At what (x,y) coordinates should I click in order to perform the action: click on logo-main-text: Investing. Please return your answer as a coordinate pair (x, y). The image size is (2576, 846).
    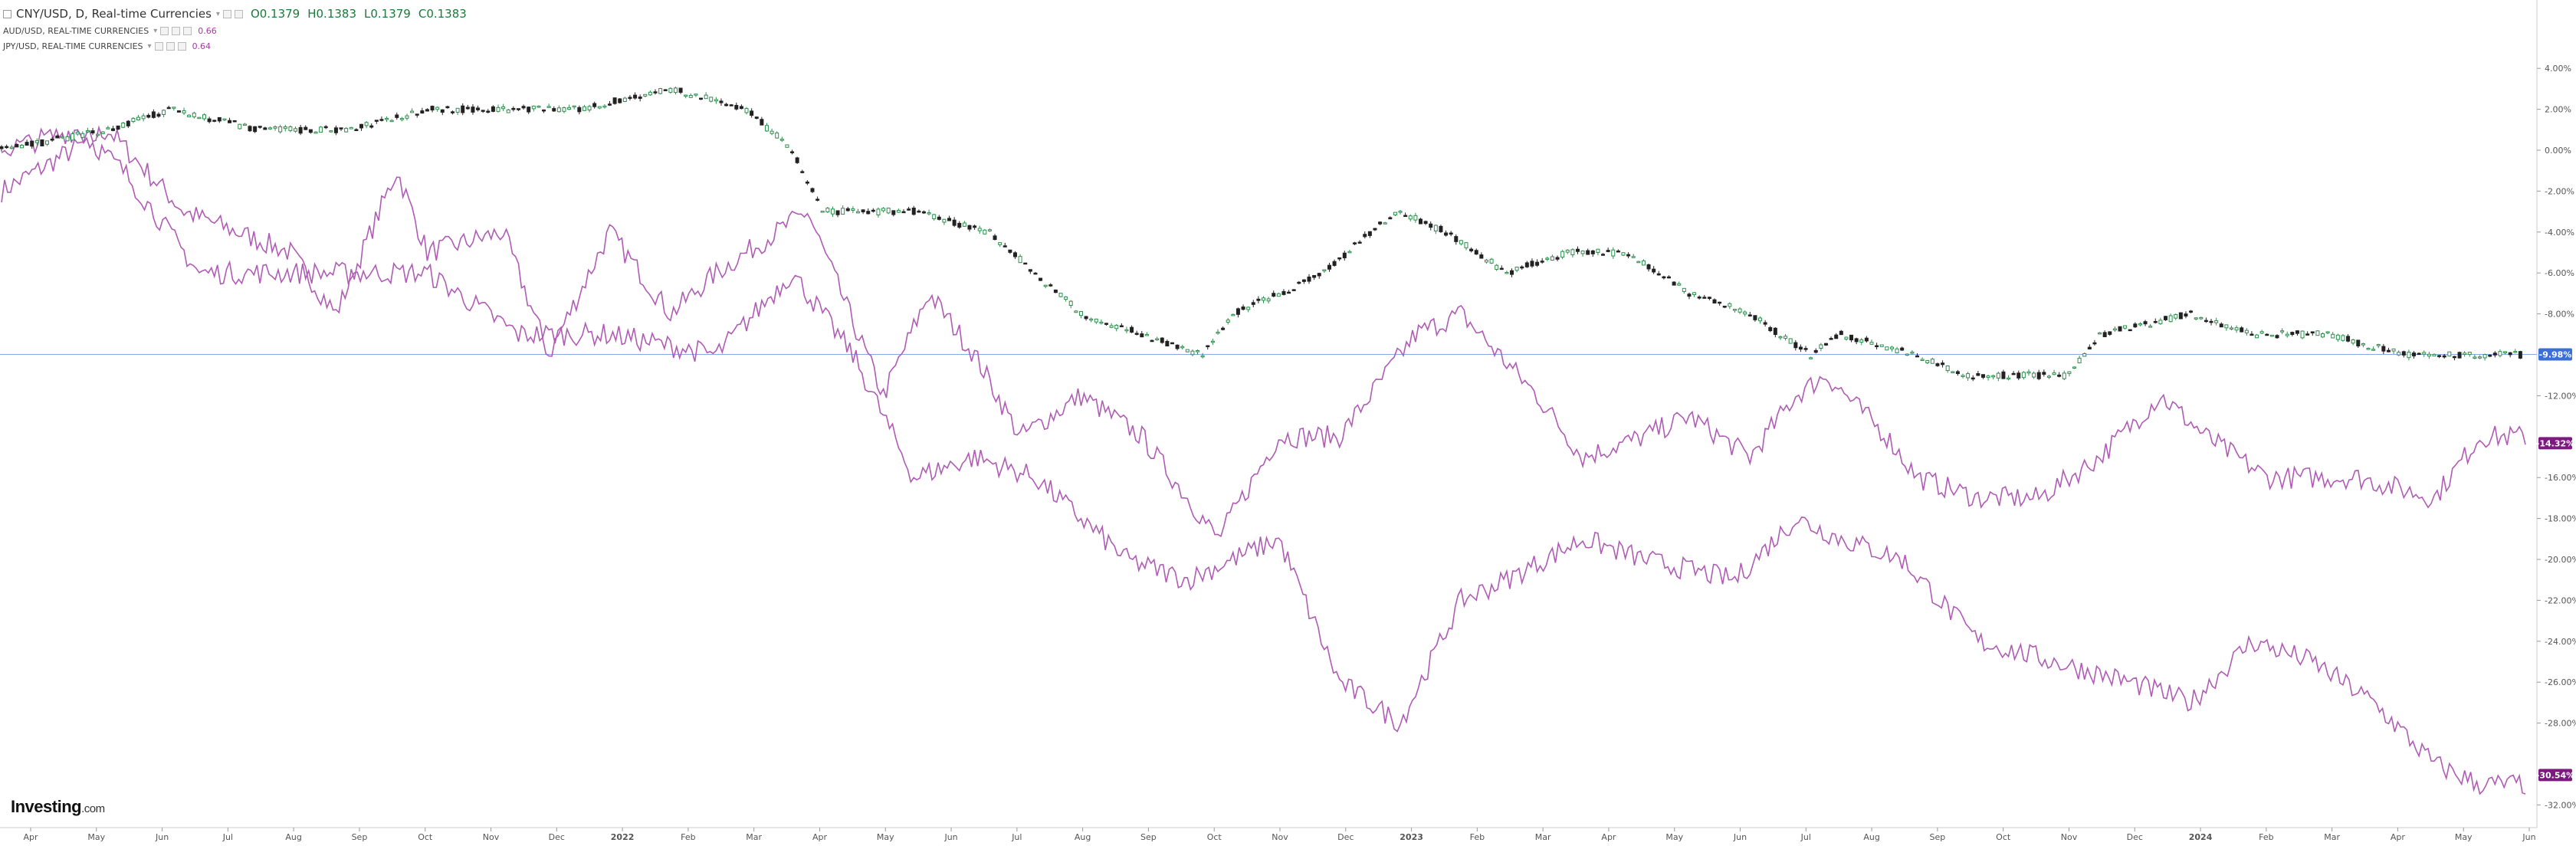
    Looking at the image, I should click on (46, 806).